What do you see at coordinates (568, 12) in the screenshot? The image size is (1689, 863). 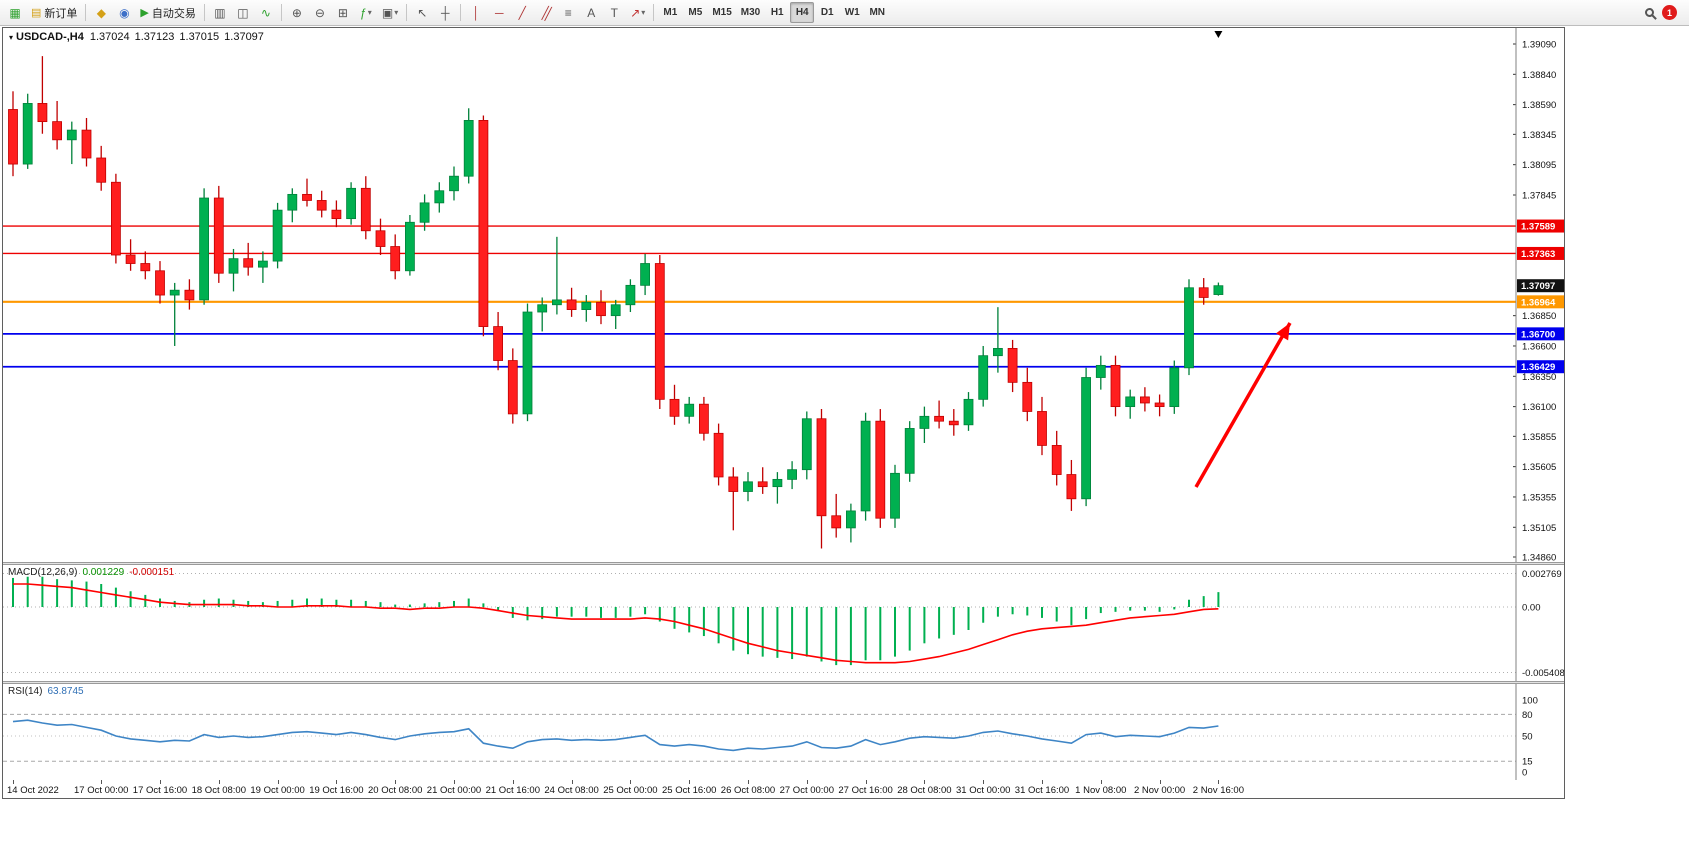 I see `fibonacci-button: ≡` at bounding box center [568, 12].